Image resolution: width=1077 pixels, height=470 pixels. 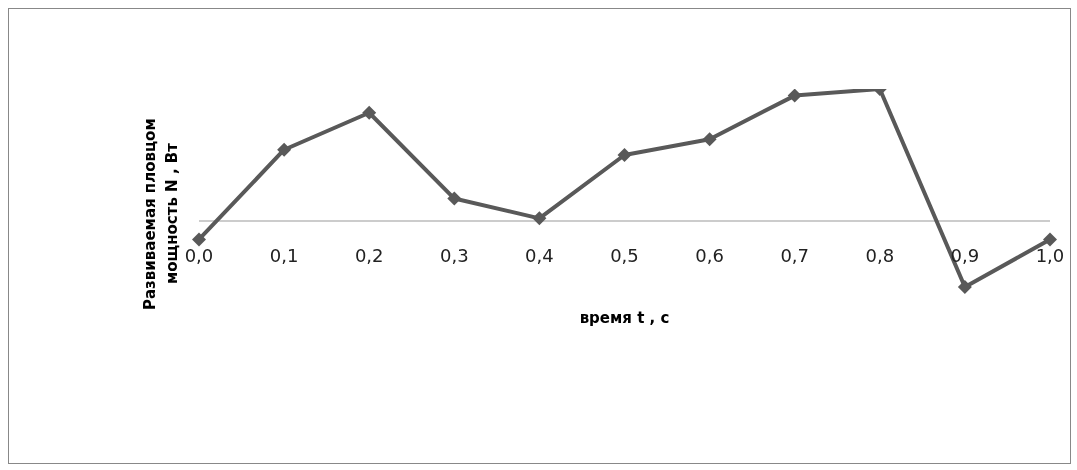 What do you see at coordinates (539, 255) in the screenshot?
I see `x-tick-label: 0,4` at bounding box center [539, 255].